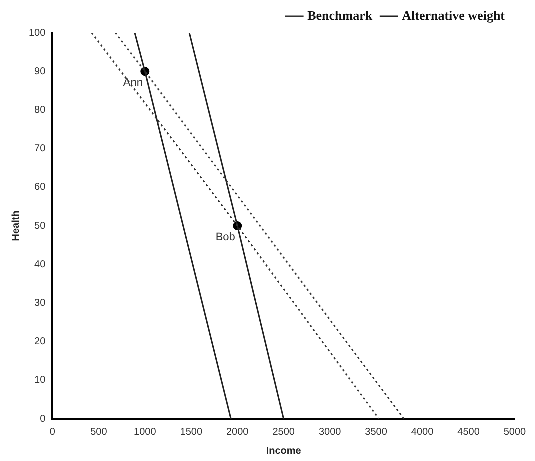 The image size is (535, 461). What do you see at coordinates (454, 15) in the screenshot?
I see `legend-label: Alternative weight` at bounding box center [454, 15].